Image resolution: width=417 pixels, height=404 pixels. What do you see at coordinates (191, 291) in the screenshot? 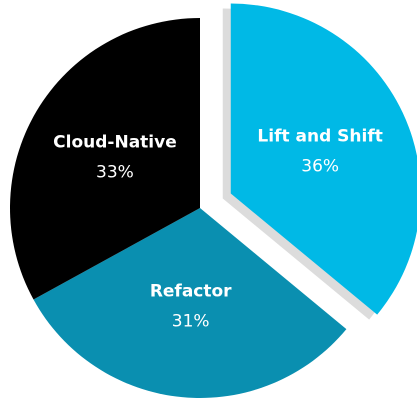
I see `slice-label: Refactor` at bounding box center [191, 291].